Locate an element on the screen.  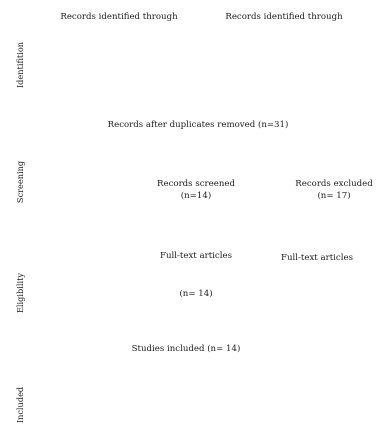
records-screened-label: Records screened is located at coordinates (196, 184).